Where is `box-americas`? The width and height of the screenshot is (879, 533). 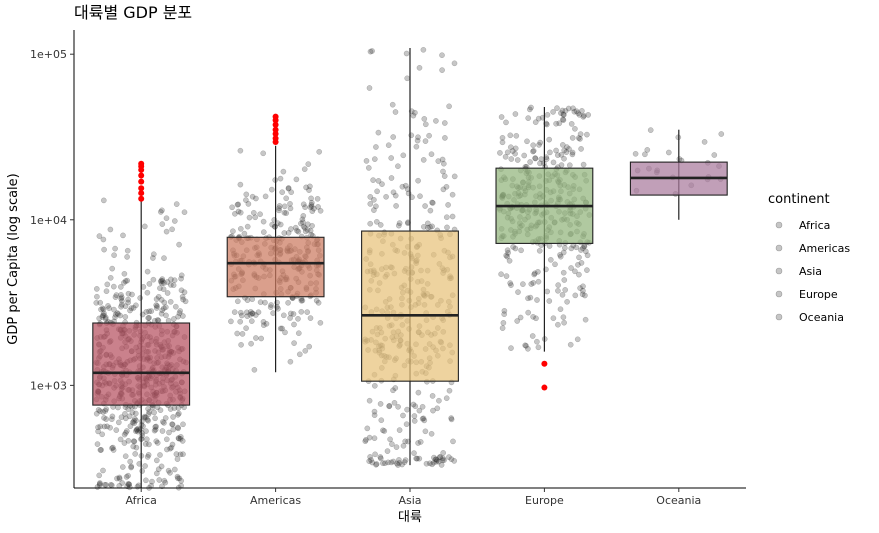 box-americas is located at coordinates (275, 267).